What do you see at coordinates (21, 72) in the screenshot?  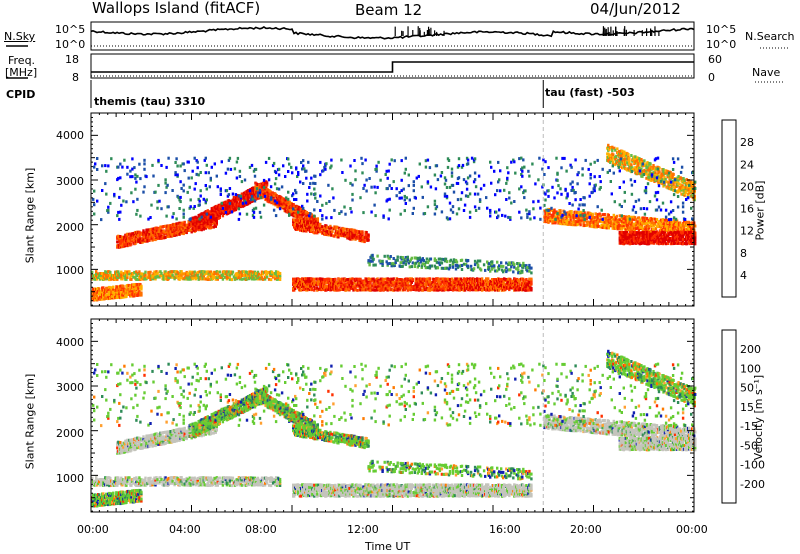 I see `freq-unit: [MHz]` at bounding box center [21, 72].